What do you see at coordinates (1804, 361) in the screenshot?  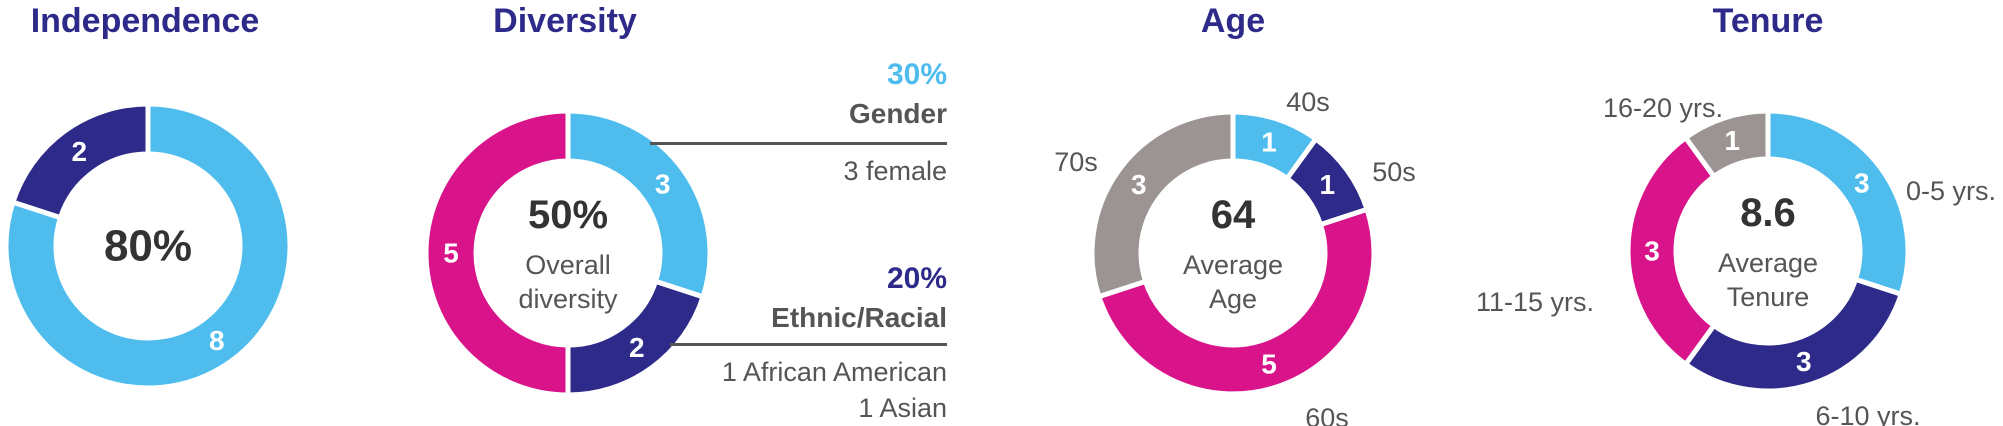 I see `slice-label-3-1: 3` at bounding box center [1804, 361].